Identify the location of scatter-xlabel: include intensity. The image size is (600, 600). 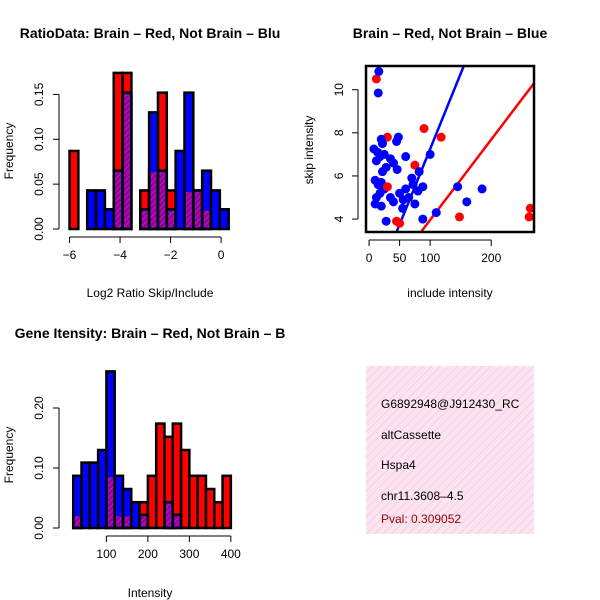
(449, 293).